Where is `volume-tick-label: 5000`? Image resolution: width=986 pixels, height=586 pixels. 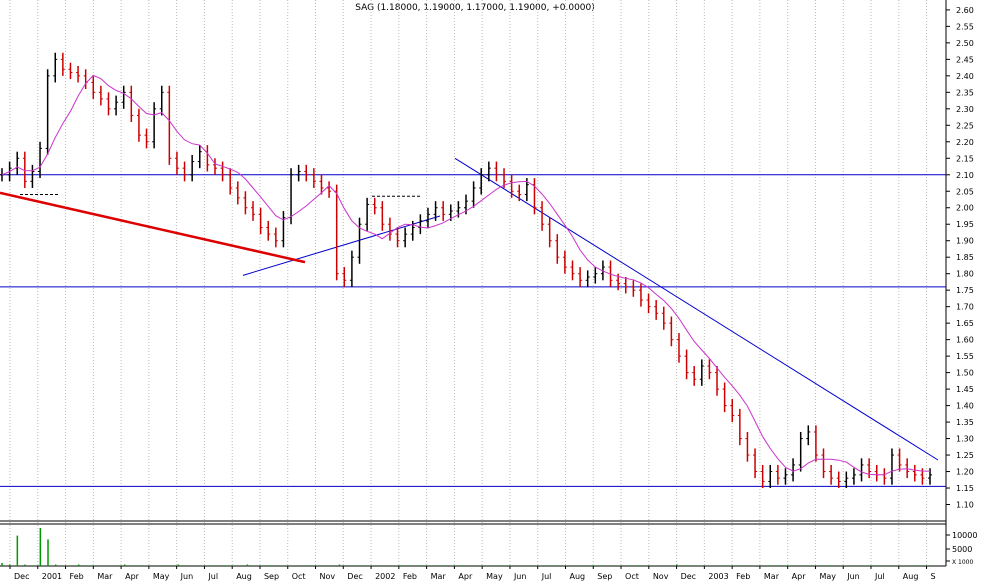
volume-tick-label: 5000 is located at coordinates (962, 549).